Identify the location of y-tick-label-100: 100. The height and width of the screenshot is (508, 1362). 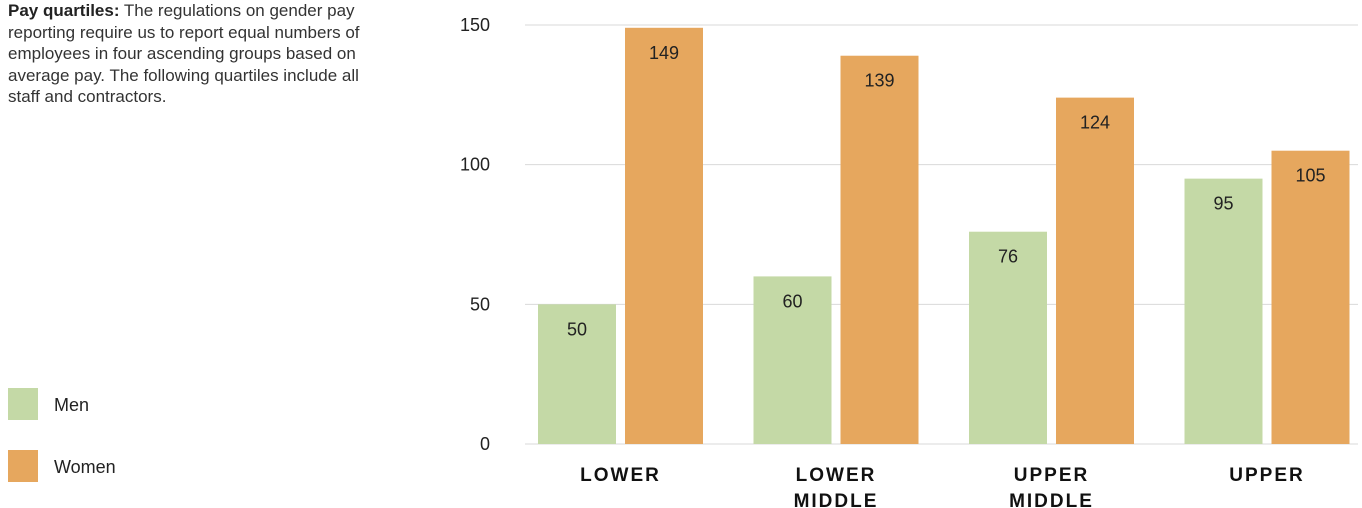
(475, 165).